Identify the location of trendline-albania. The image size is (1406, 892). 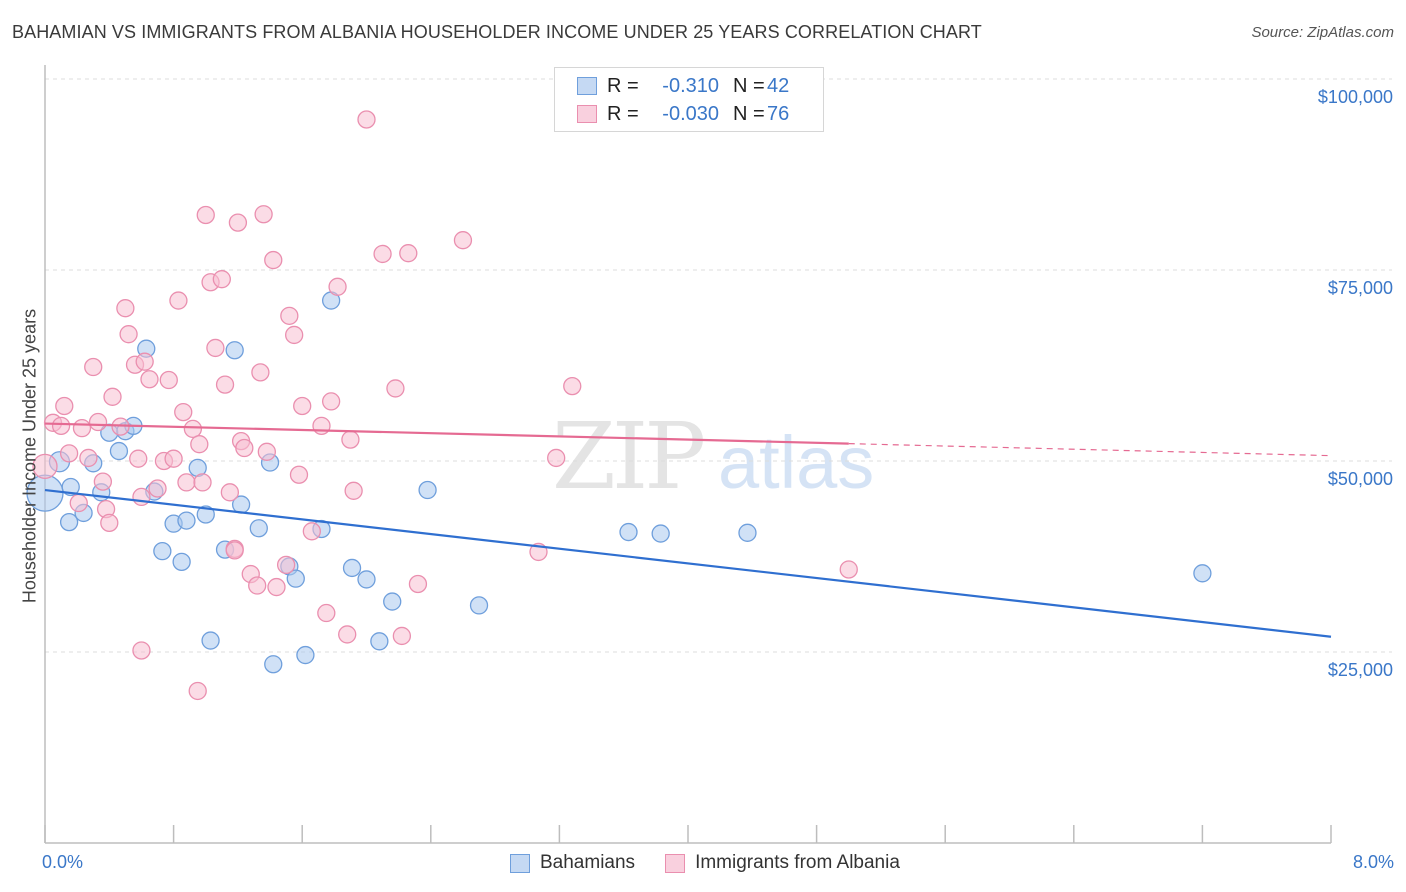
(446, 433).